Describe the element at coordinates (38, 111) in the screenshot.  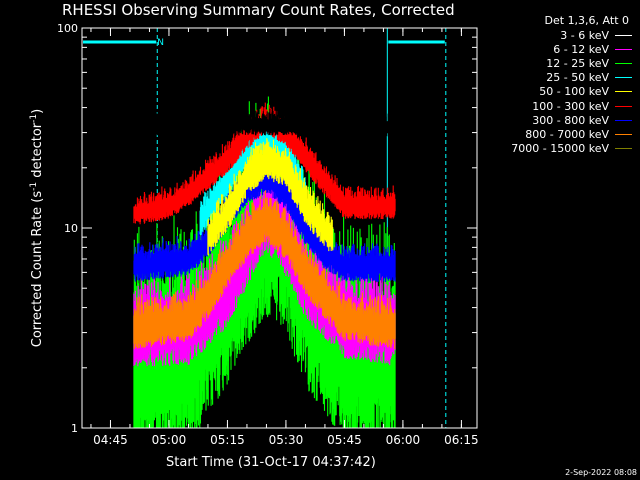
I see `y-axis-label-end: )` at that location.